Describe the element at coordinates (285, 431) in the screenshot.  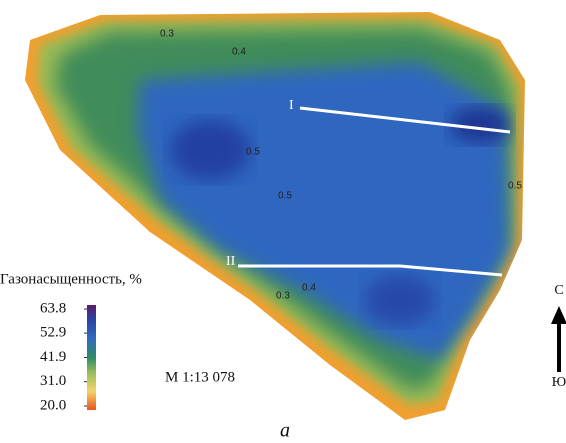
I see `caption: а` at that location.